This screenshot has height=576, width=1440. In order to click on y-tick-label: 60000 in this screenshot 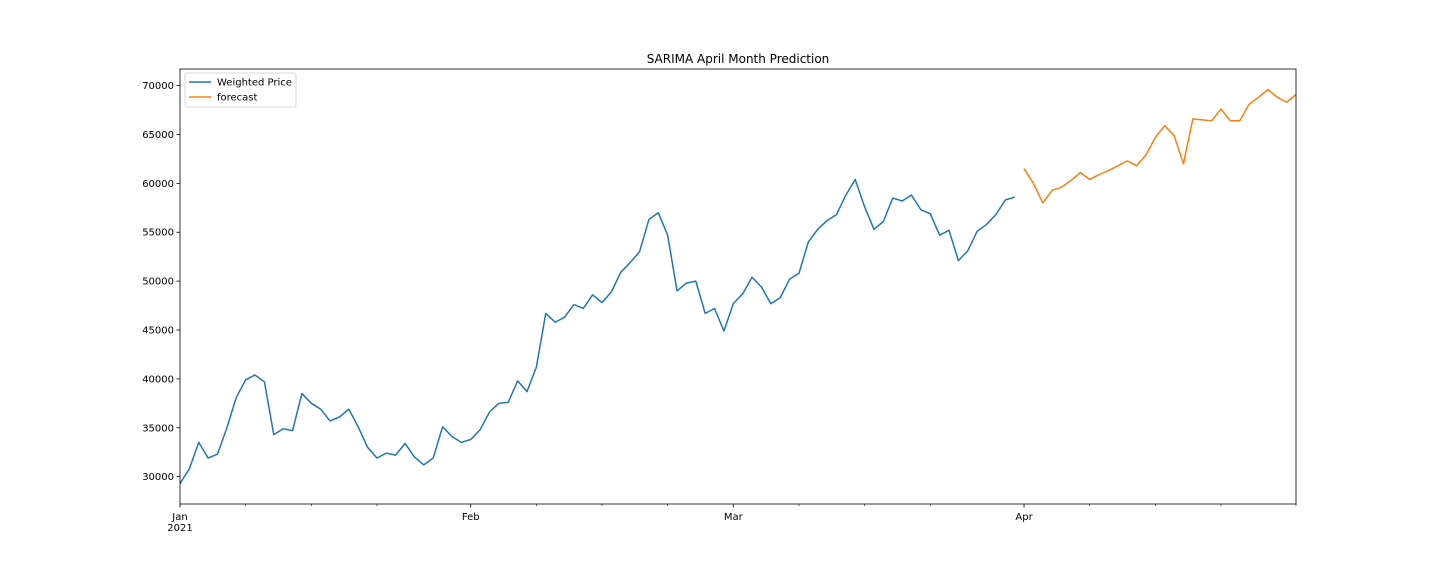, I will do `click(158, 184)`.